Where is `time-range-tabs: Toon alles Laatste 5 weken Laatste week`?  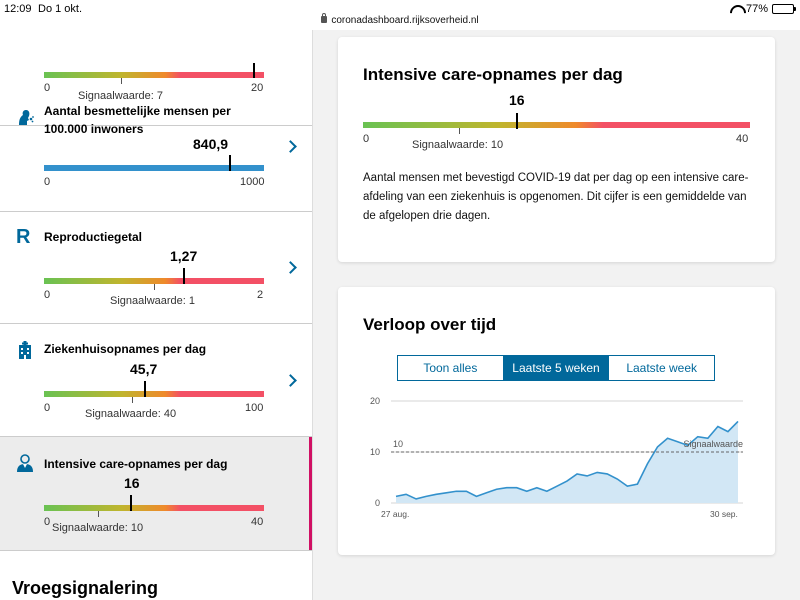 time-range-tabs: Toon alles Laatste 5 weken Laatste week is located at coordinates (556, 368).